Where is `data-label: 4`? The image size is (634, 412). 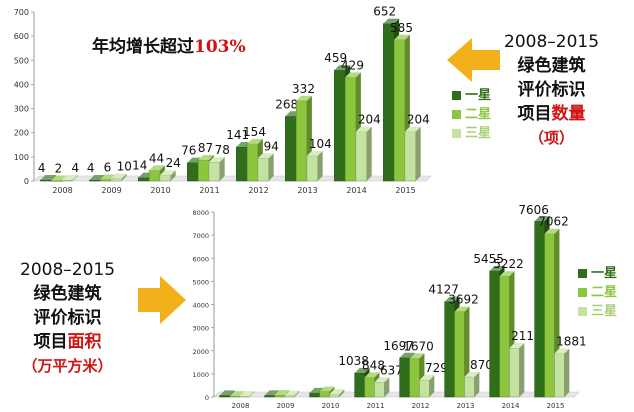 data-label: 4 is located at coordinates (91, 168).